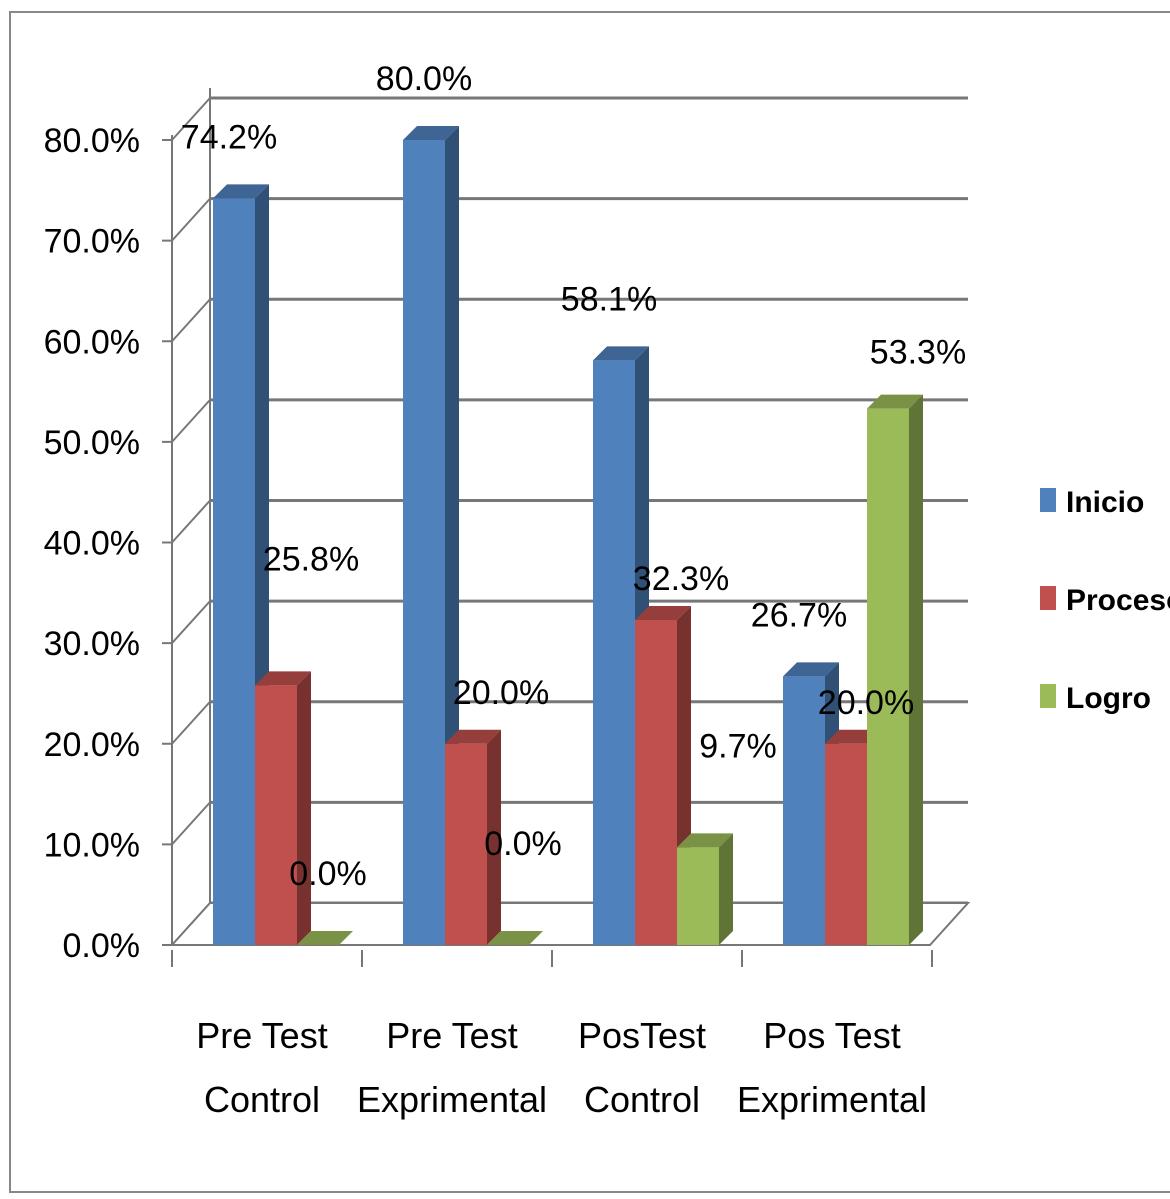 This screenshot has width=1170, height=1199. Describe the element at coordinates (1105, 502) in the screenshot. I see `legend-label-inicio: Inicio` at that location.